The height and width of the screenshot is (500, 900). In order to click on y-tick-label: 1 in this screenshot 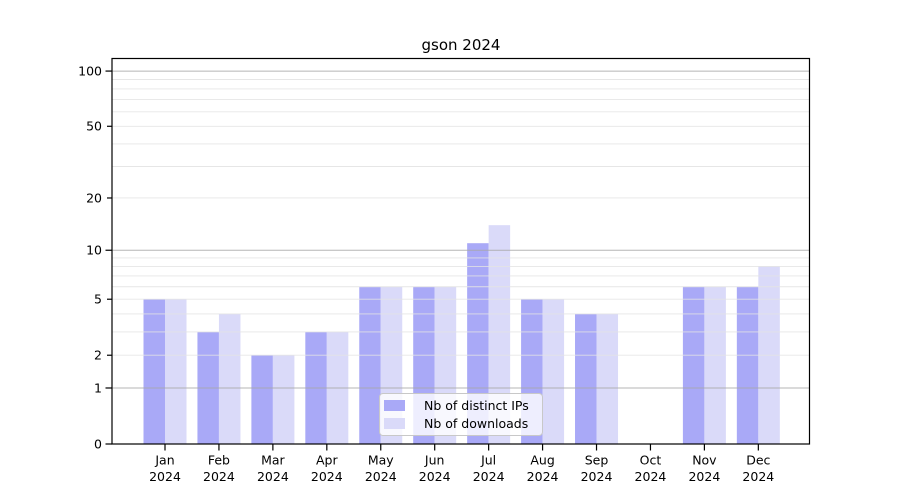, I will do `click(98, 387)`.